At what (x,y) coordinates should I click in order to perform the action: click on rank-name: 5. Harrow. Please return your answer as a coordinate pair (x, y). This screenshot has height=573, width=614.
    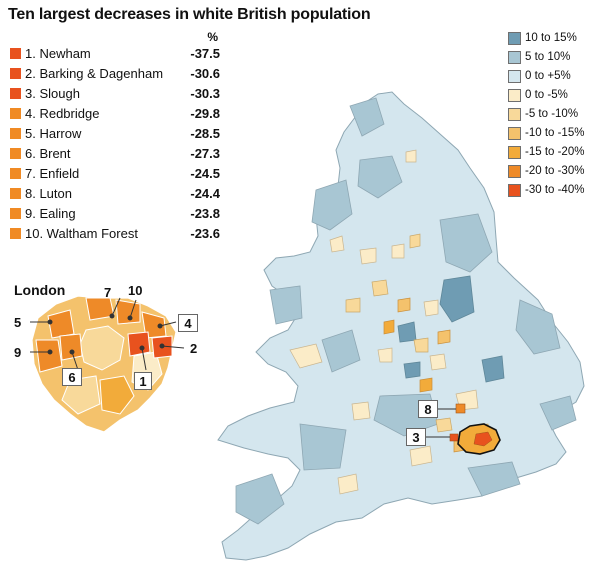
    Looking at the image, I should click on (53, 133).